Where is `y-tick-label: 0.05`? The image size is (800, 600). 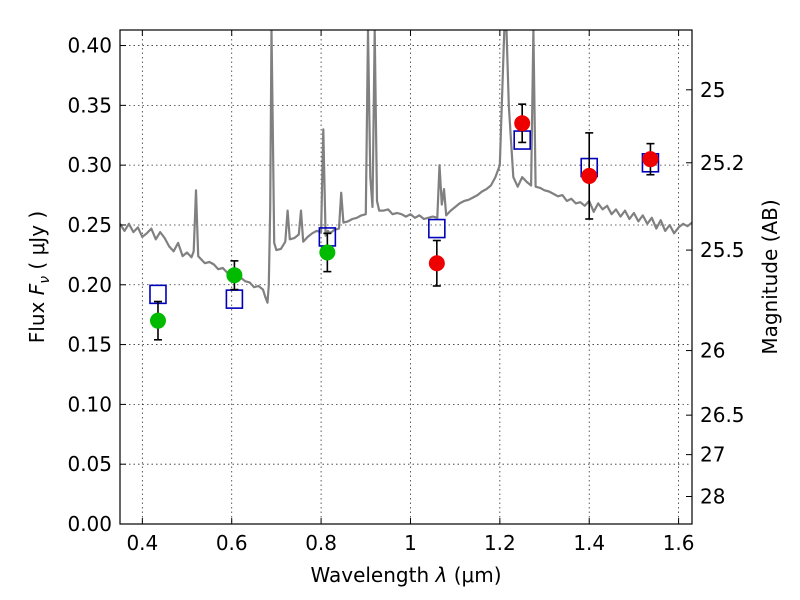
y-tick-label: 0.05 is located at coordinates (89, 464).